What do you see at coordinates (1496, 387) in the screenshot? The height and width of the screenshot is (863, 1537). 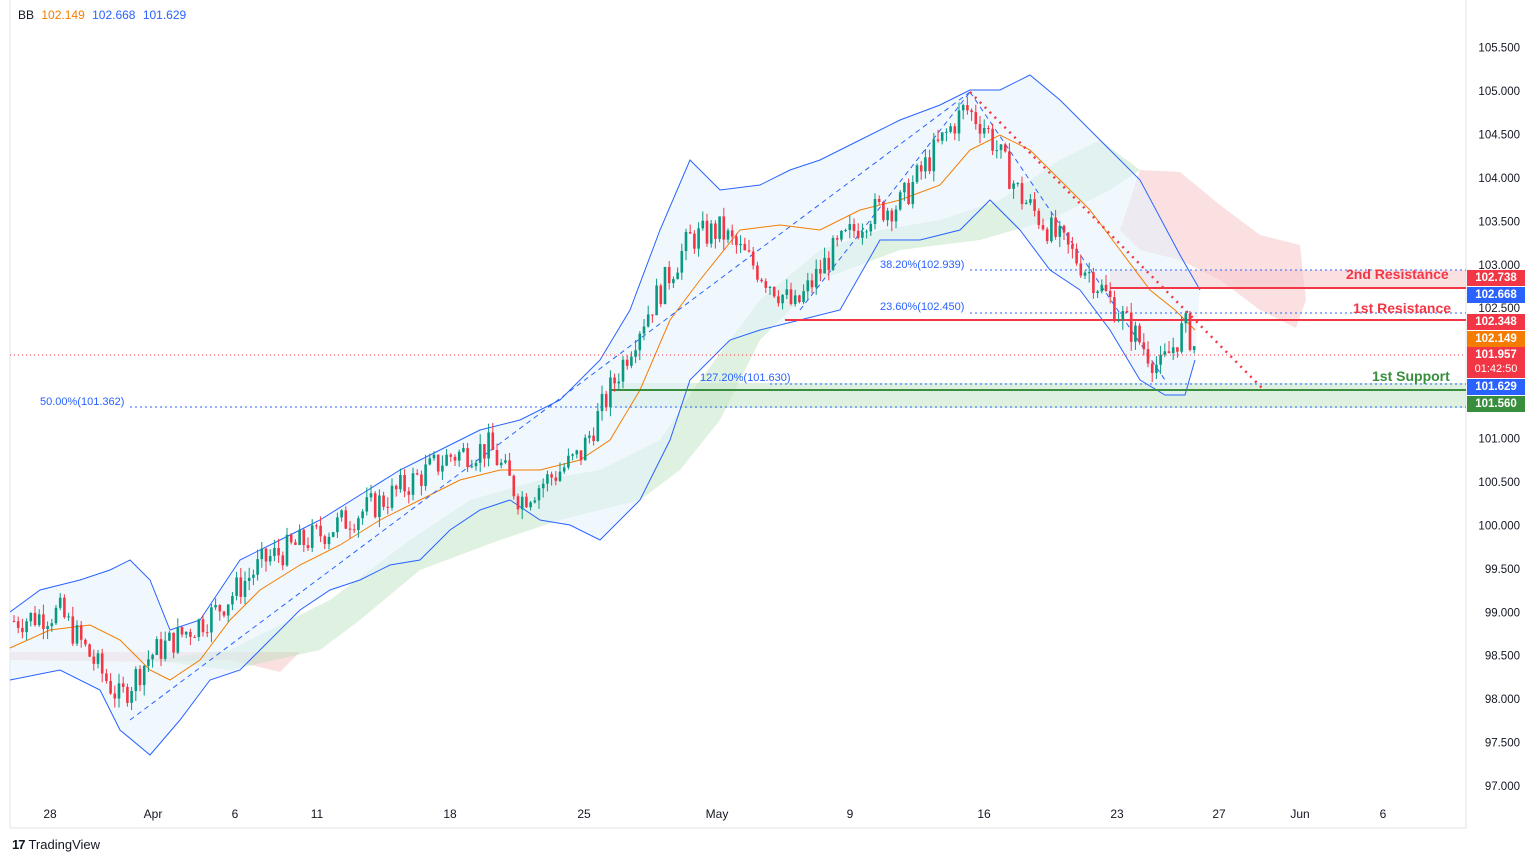 I see `bb-lower-price-tag: 101.629` at bounding box center [1496, 387].